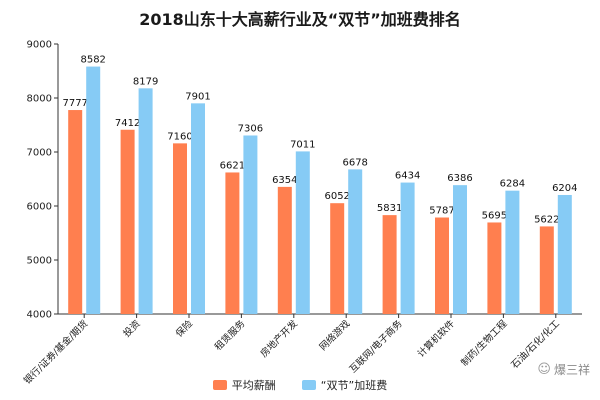  I want to click on data-label: 5622, so click(546, 219).